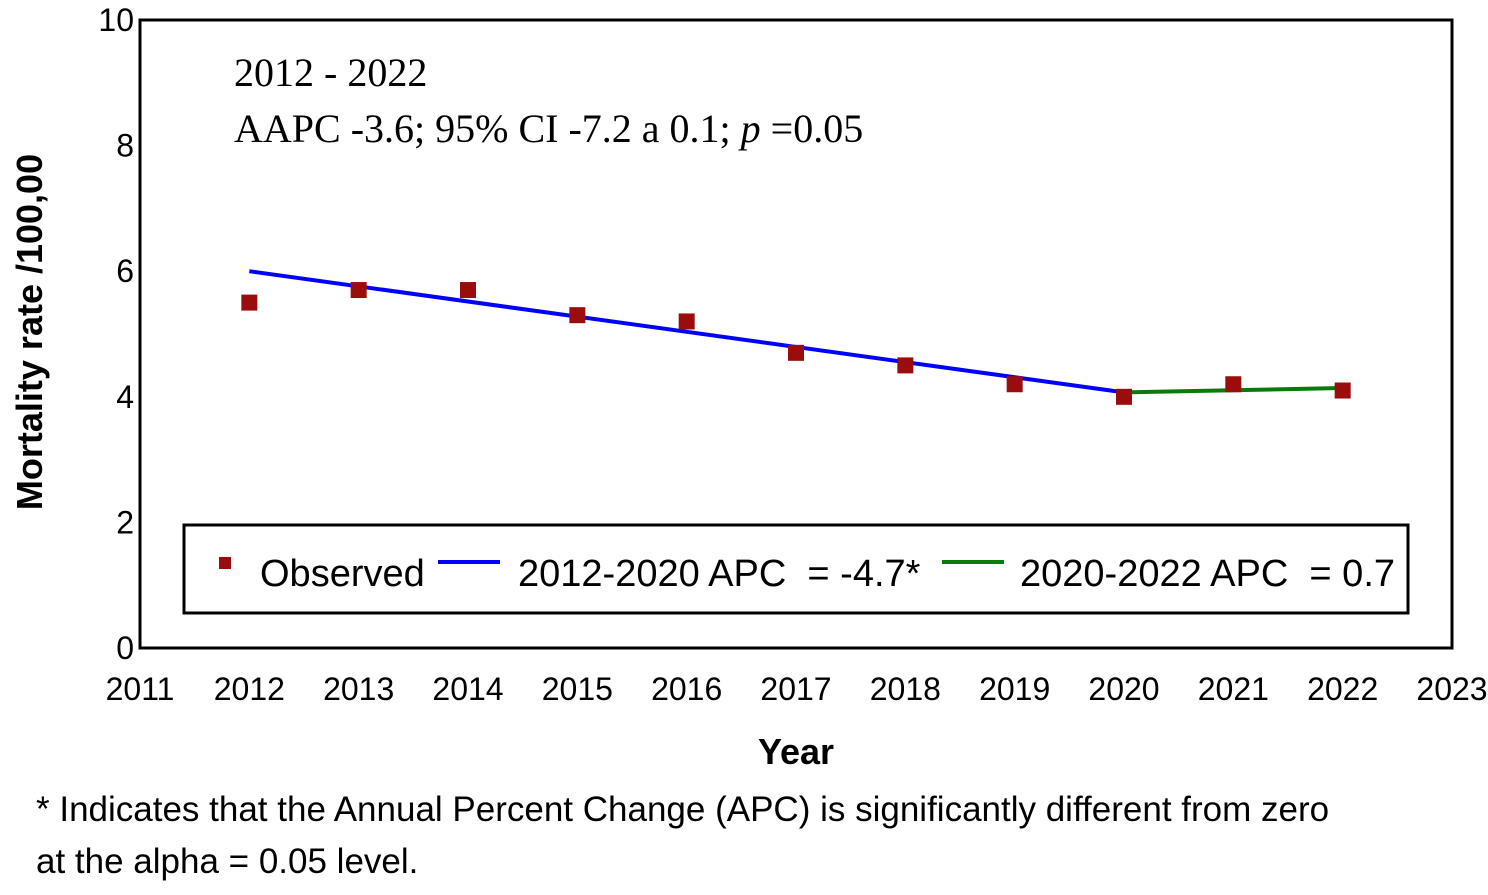  I want to click on y-tick-label: 0, so click(125, 648).